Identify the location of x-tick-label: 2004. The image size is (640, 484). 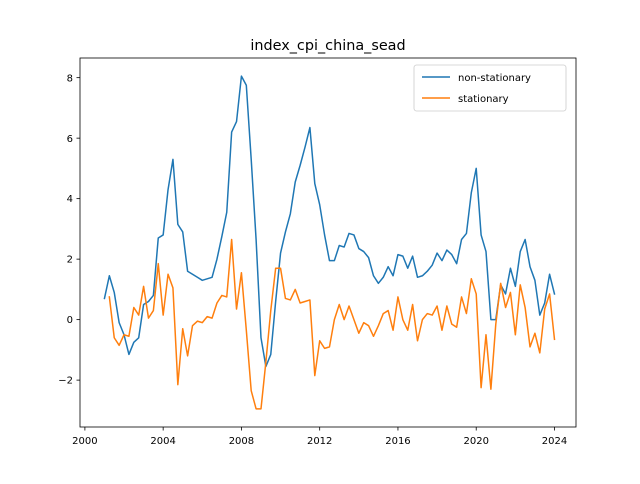
(162, 441).